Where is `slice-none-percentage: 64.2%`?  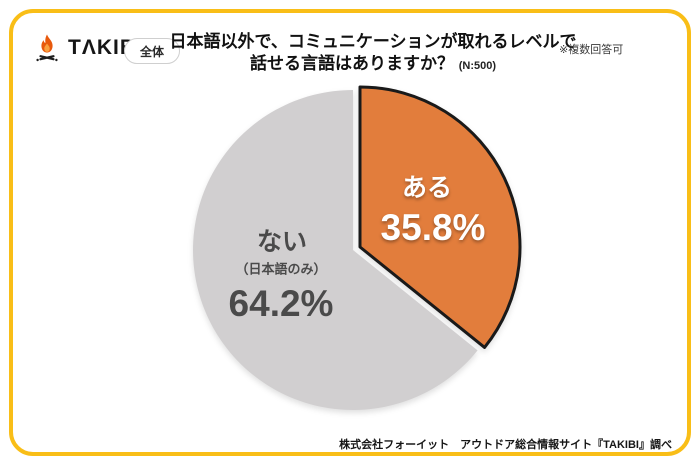 slice-none-percentage: 64.2% is located at coordinates (281, 303).